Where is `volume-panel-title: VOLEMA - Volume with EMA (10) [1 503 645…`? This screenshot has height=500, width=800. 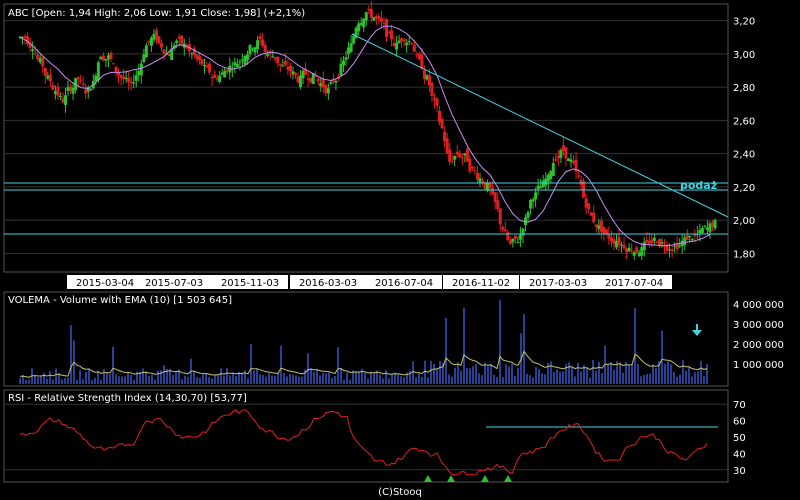 volume-panel-title: VOLEMA - Volume with EMA (10) [1 503 645… is located at coordinates (120, 300).